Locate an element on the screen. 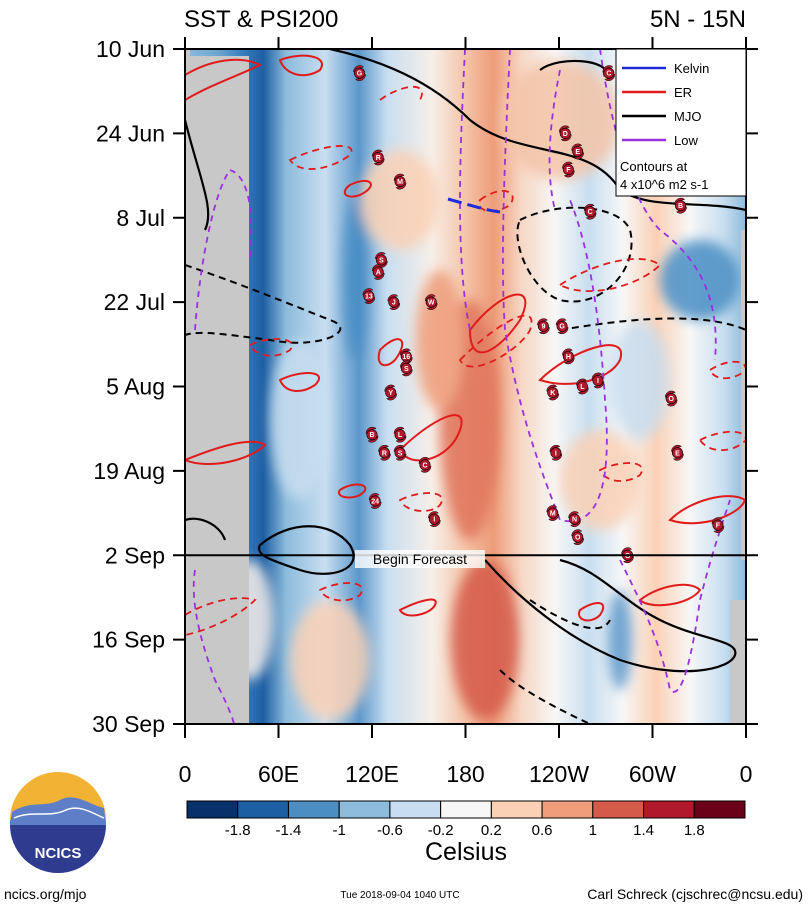 The width and height of the screenshot is (809, 907). storm-marker: A is located at coordinates (378, 272).